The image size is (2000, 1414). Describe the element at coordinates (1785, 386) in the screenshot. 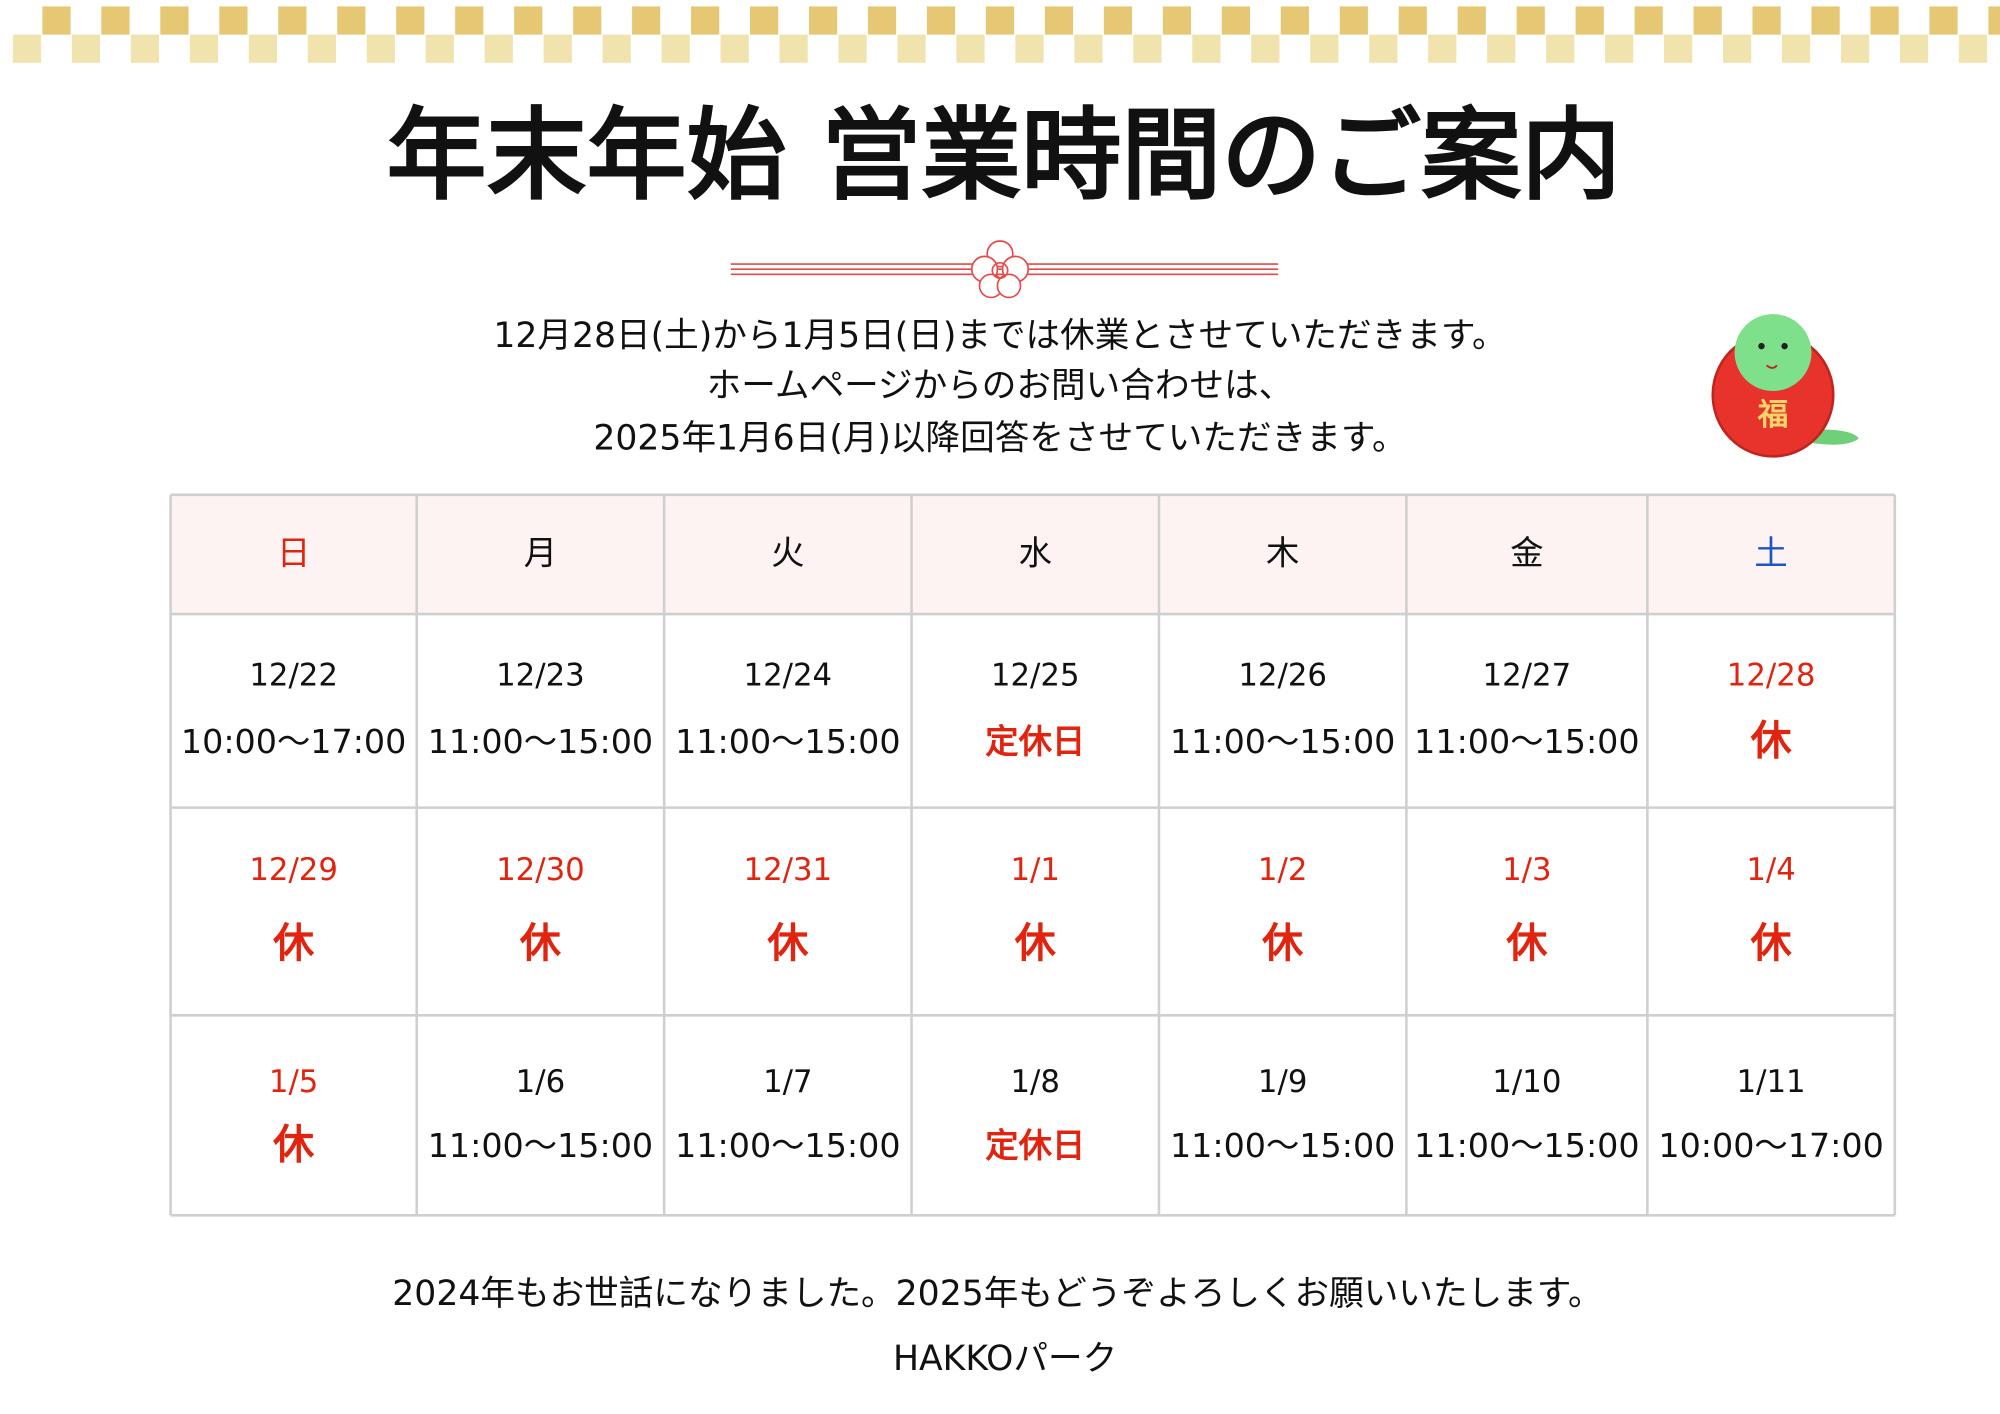

I see `daruma: 福` at that location.